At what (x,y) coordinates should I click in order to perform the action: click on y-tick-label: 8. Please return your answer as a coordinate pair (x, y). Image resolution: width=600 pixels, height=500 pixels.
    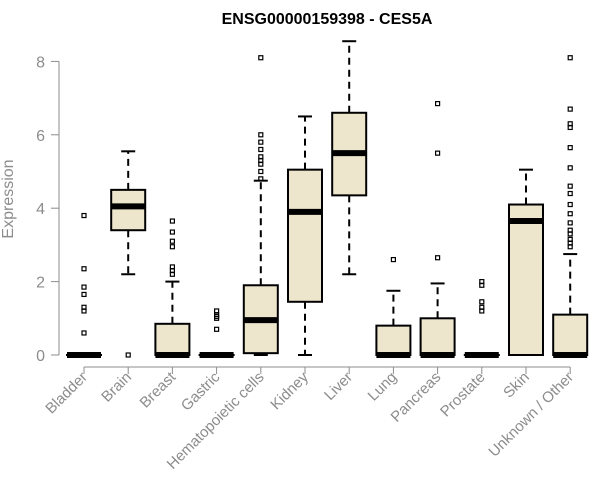
    Looking at the image, I should click on (40, 62).